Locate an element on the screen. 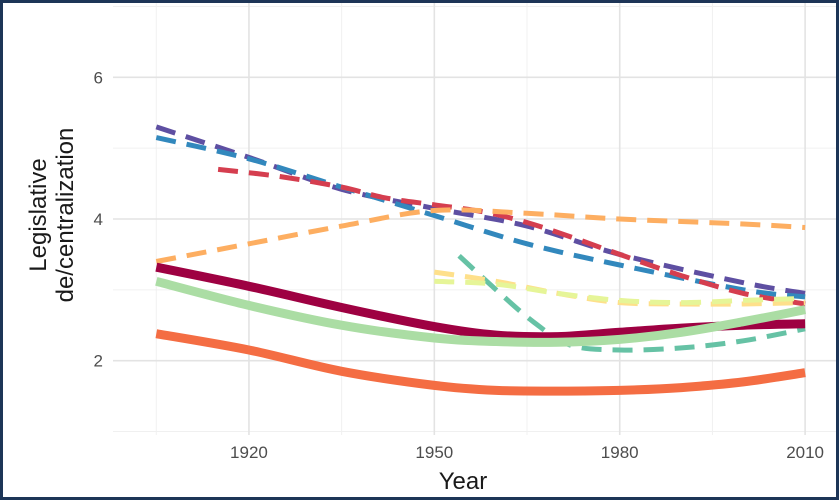 The width and height of the screenshot is (839, 500). y-axis-title-line-1: Legislative is located at coordinates (38, 214).